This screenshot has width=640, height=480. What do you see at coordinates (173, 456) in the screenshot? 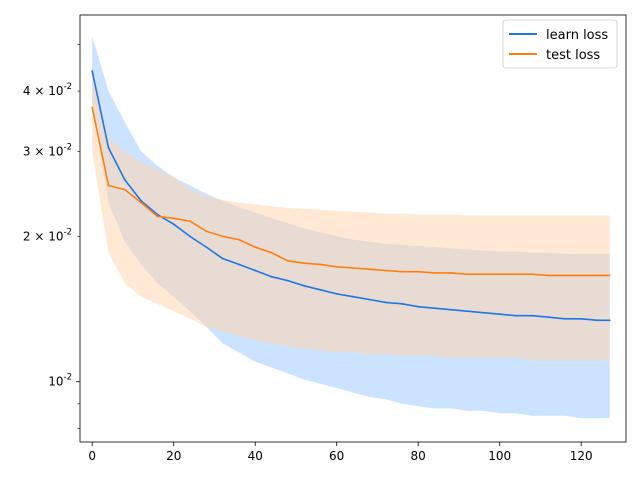
I see `x-tick-label: 20` at bounding box center [173, 456].